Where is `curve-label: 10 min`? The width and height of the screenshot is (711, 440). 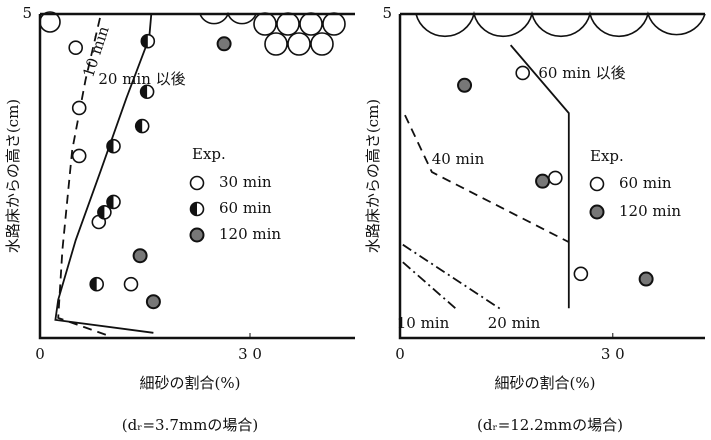
curve-label: 10 min is located at coordinates (423, 323).